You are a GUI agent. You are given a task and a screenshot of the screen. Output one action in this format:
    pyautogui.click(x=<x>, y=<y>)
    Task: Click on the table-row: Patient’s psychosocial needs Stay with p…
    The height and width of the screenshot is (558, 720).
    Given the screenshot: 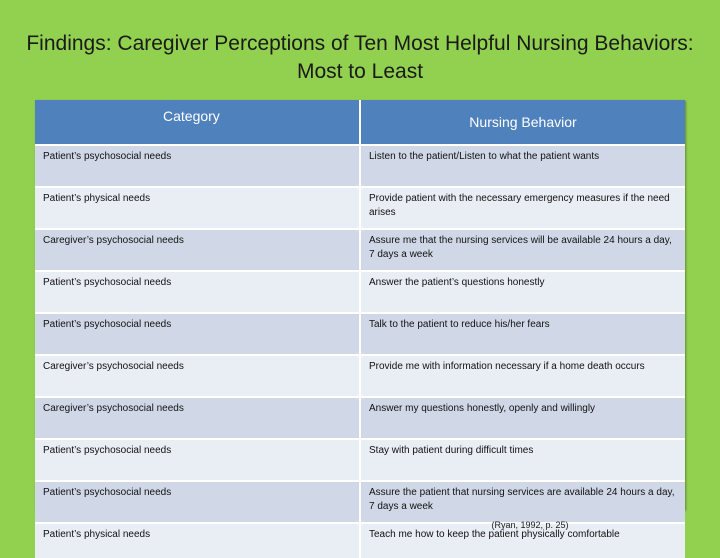 What is the action you would take?
    pyautogui.click(x=360, y=459)
    